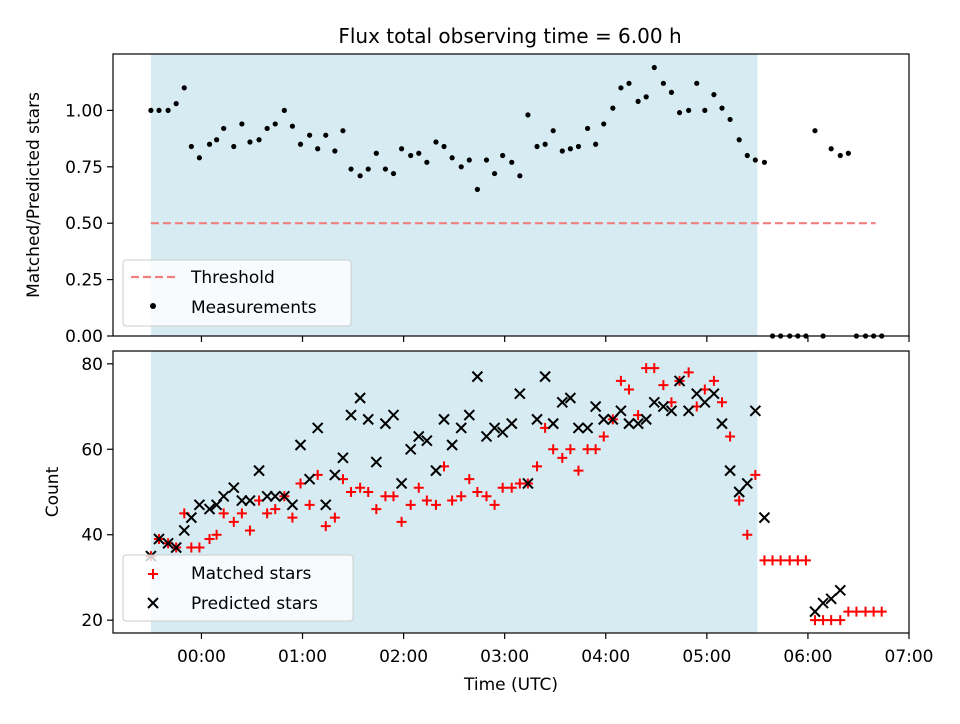 The width and height of the screenshot is (960, 724). Describe the element at coordinates (254, 604) in the screenshot. I see `legend-predicted-label: Predicted stars` at that location.